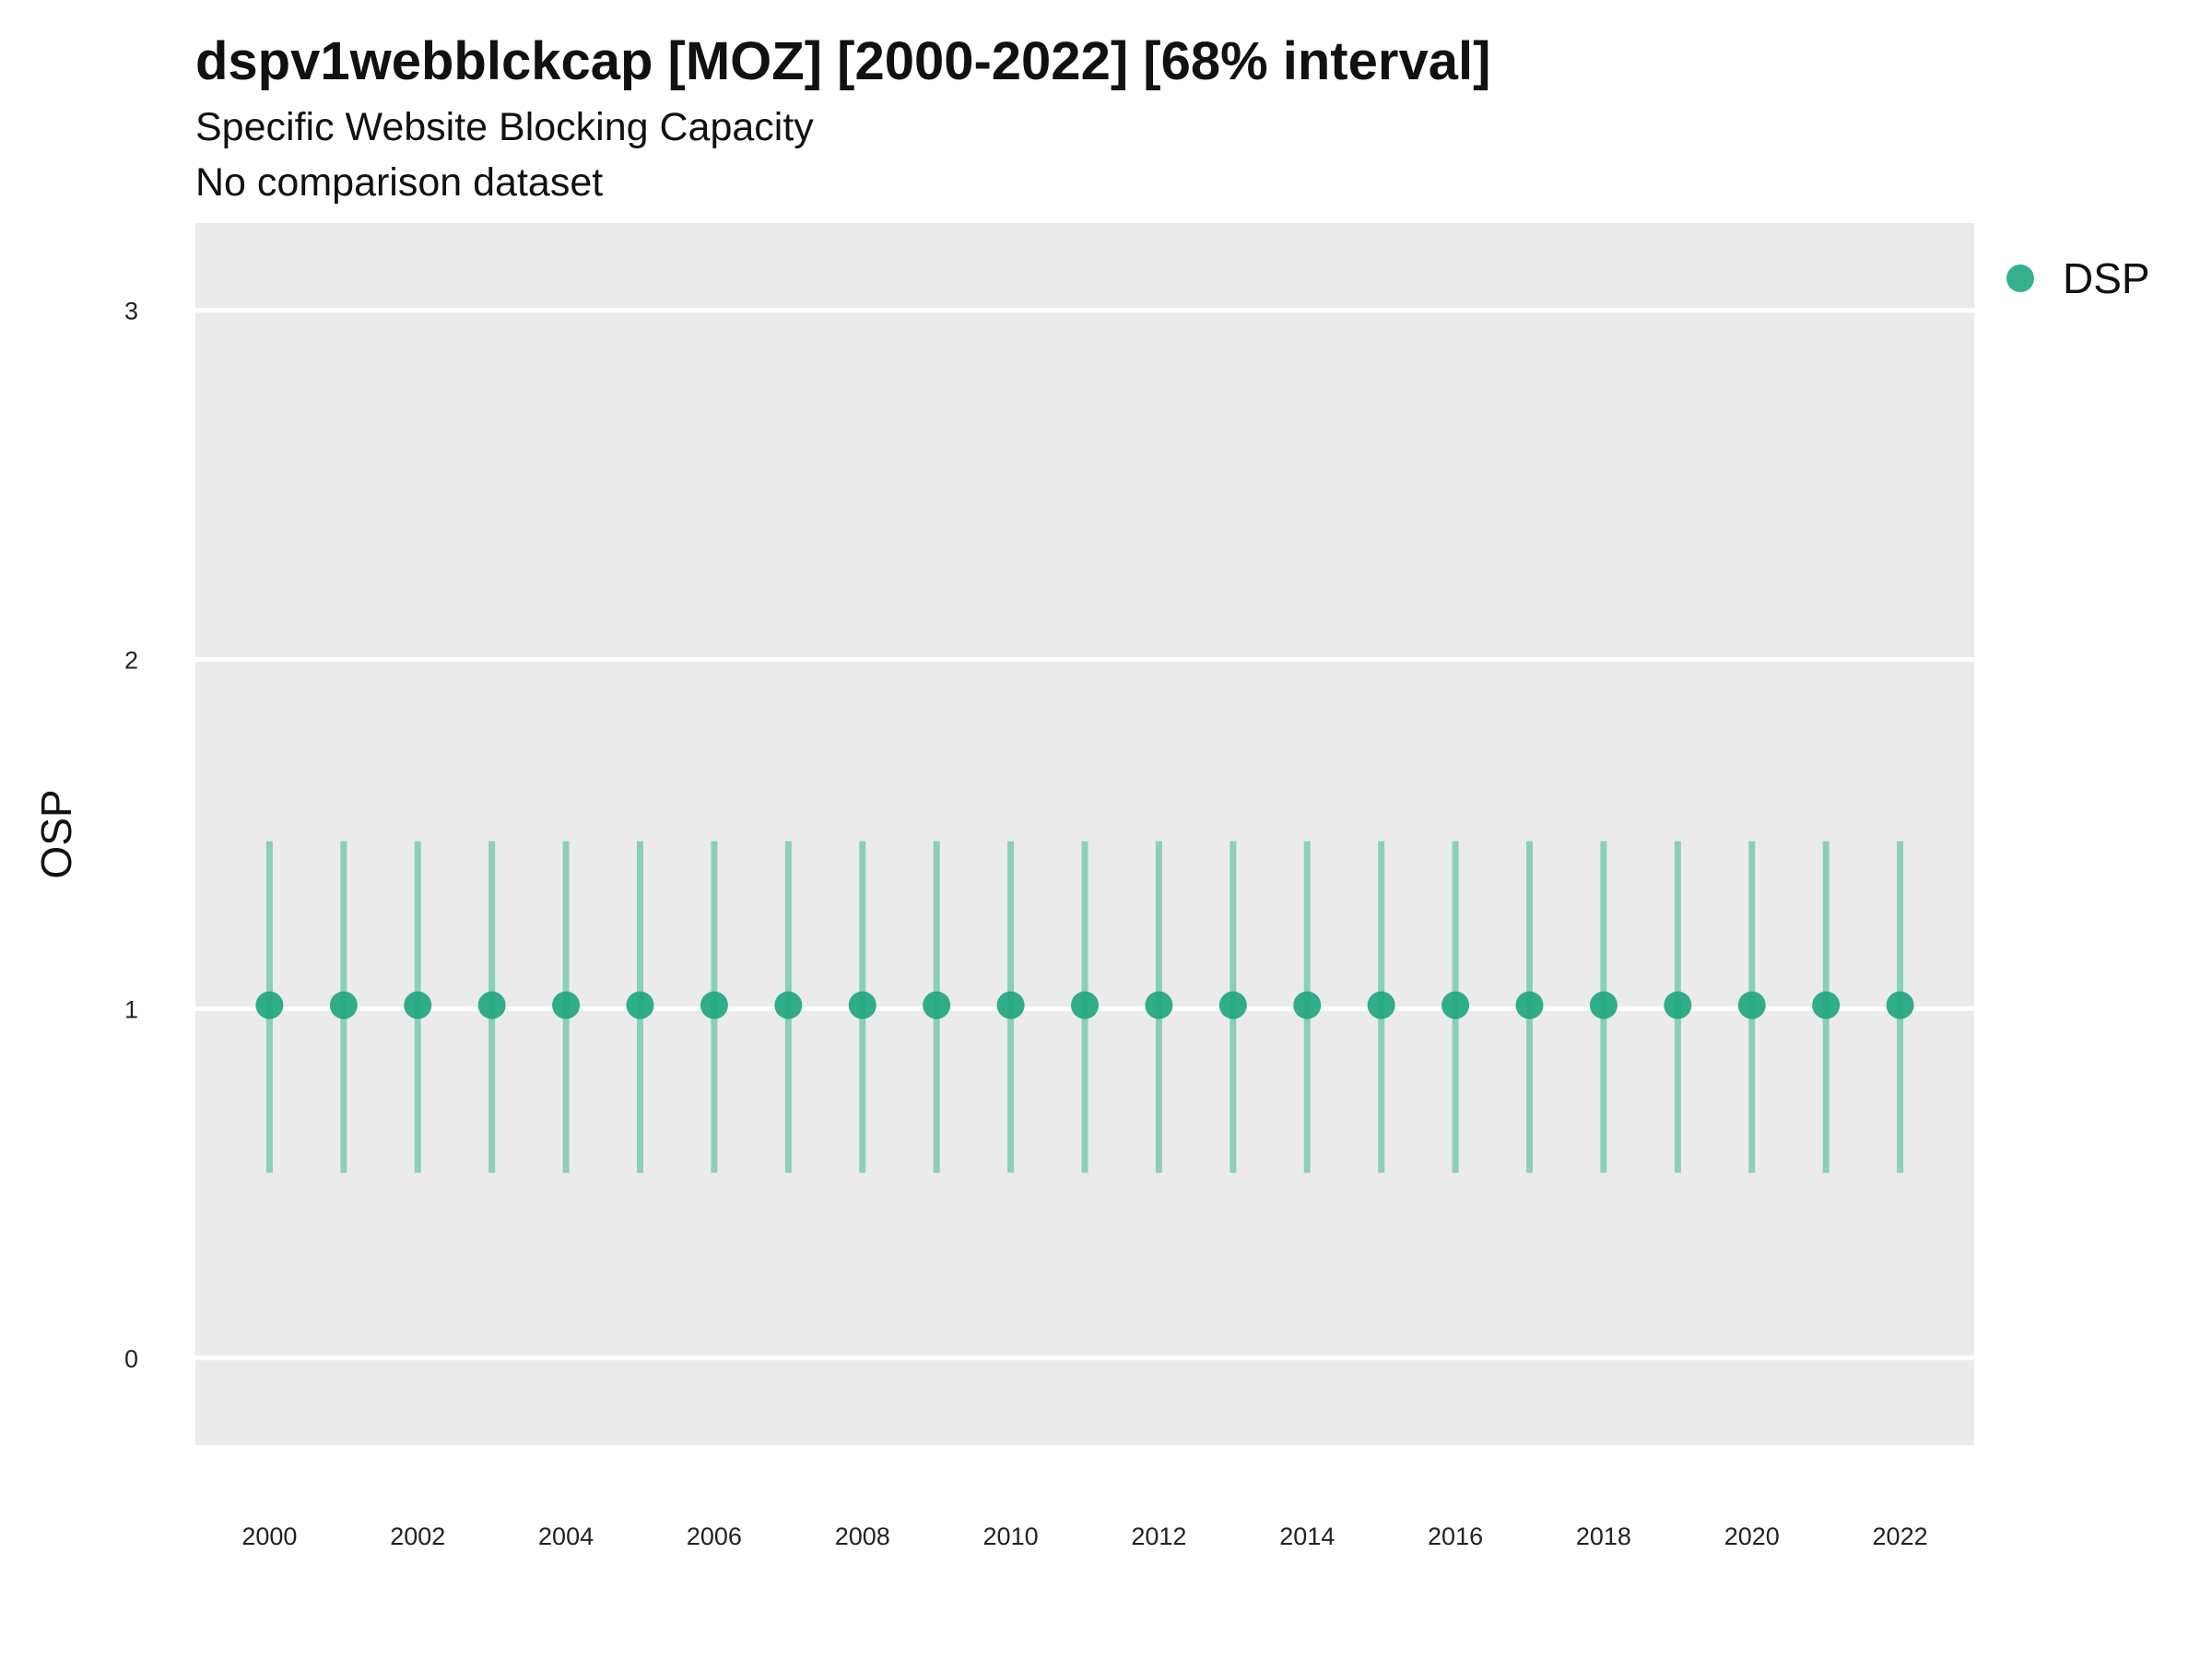  I want to click on x-tick-label-2016: 2016, so click(1455, 1536).